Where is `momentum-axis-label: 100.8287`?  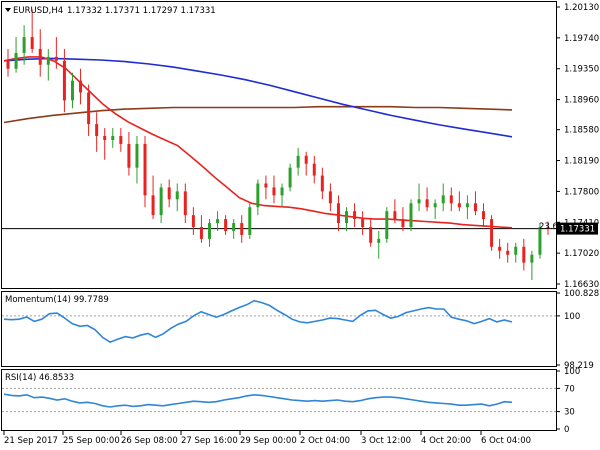
momentum-axis-label: 100.8287 is located at coordinates (582, 294).